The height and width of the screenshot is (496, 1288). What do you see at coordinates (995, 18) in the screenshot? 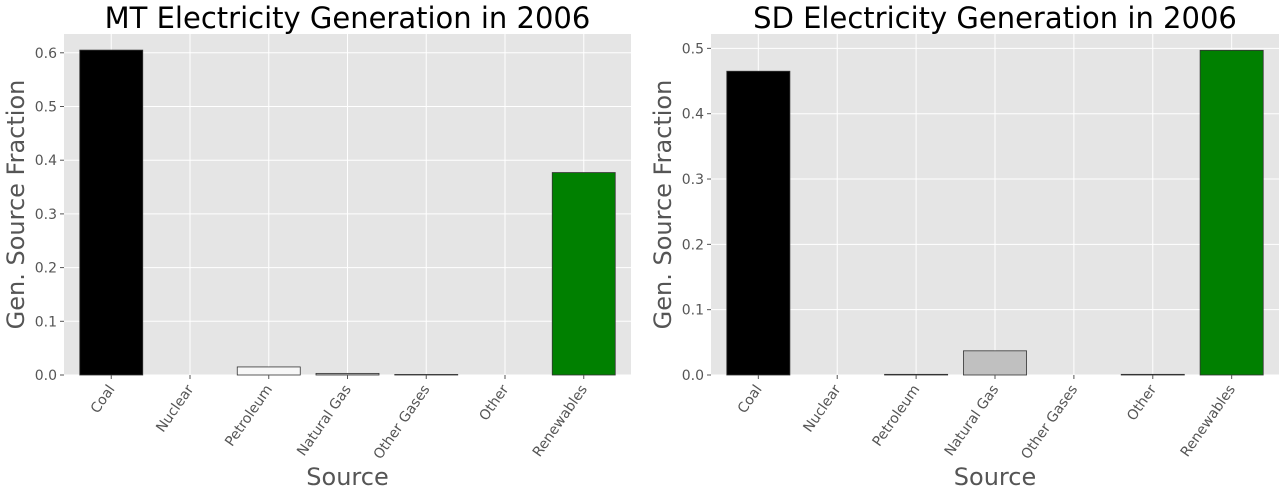
I see `chart-title: SD Electricity Generation in 2006` at bounding box center [995, 18].